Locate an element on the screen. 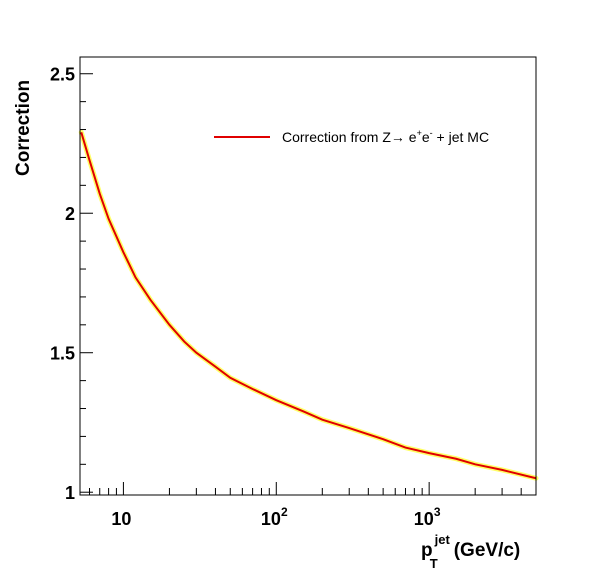 This screenshot has height=572, width=596. y-tick-label: 2.5 is located at coordinates (62, 75).